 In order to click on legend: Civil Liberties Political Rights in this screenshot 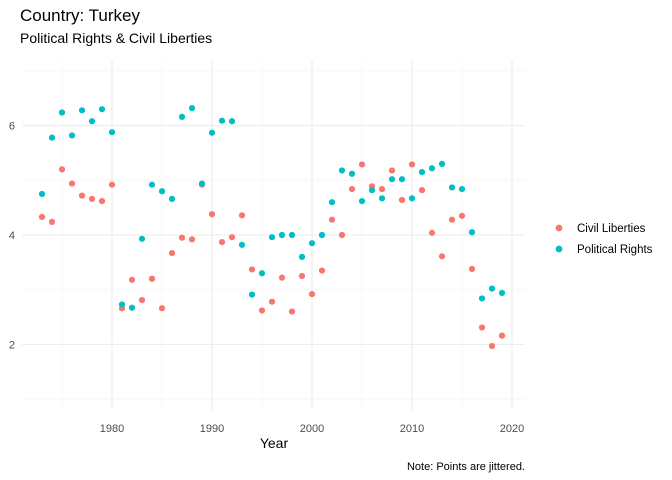, I will do `click(604, 239)`.